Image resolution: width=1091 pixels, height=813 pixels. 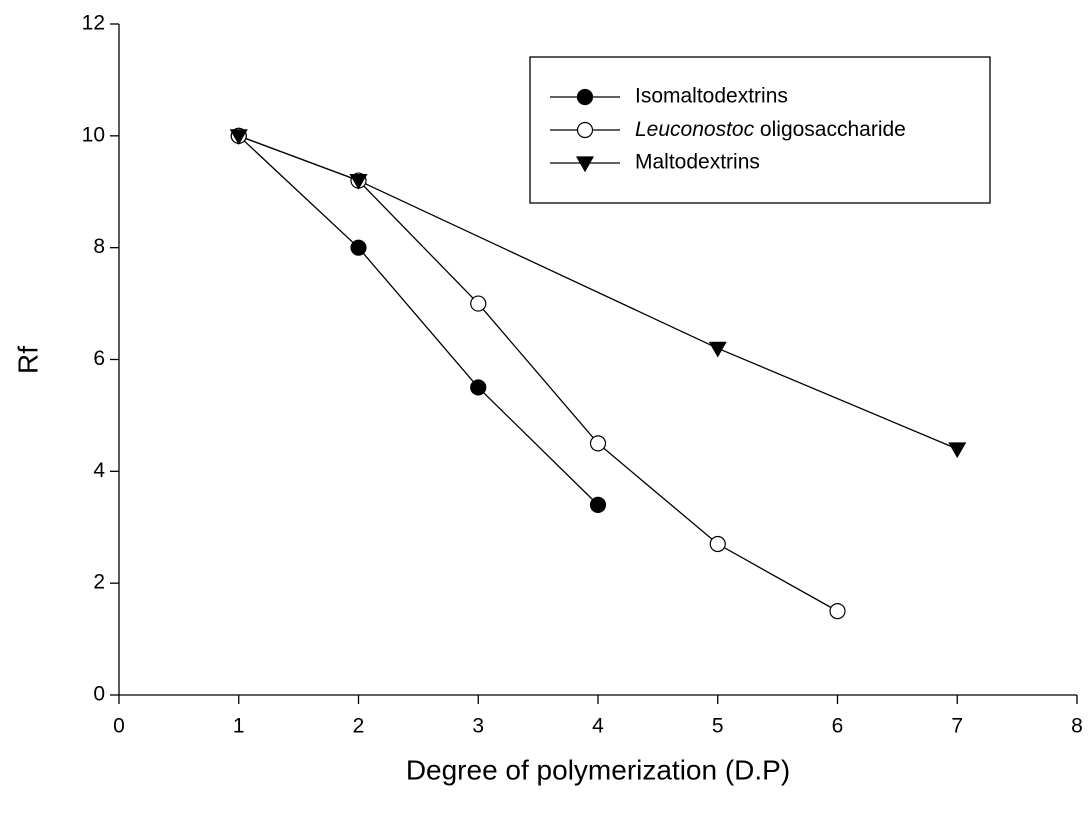 I want to click on y-axis-label: Rf, so click(x=27, y=360).